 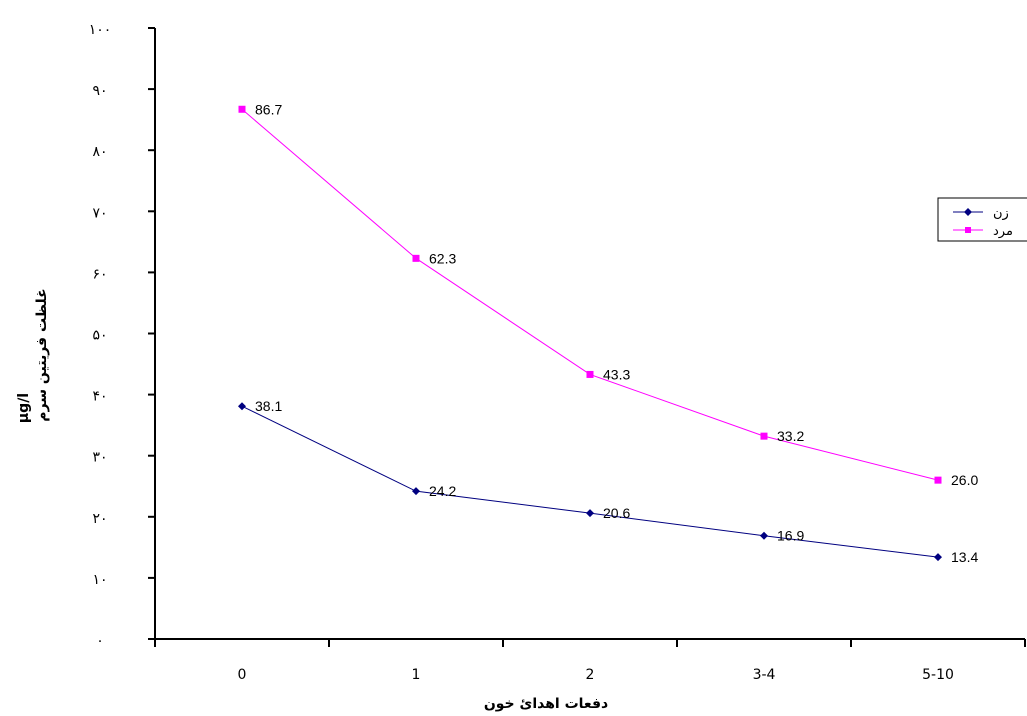 I want to click on y-axis-title: غلظت فریتین سرم, so click(x=42, y=354).